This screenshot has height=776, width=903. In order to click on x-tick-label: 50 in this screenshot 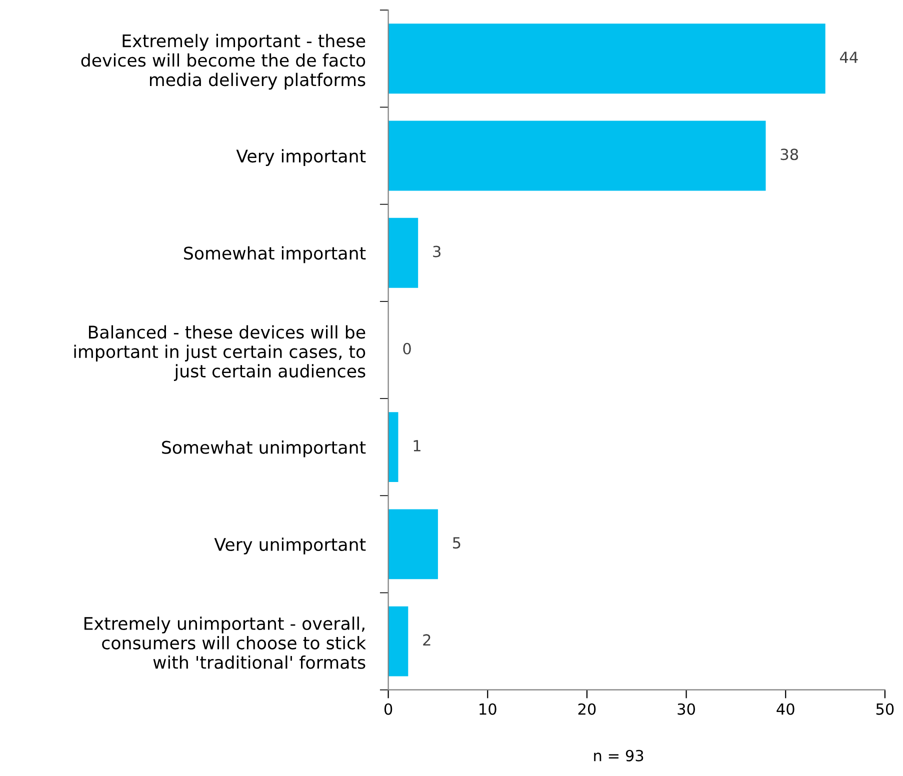, I will do `click(885, 709)`.